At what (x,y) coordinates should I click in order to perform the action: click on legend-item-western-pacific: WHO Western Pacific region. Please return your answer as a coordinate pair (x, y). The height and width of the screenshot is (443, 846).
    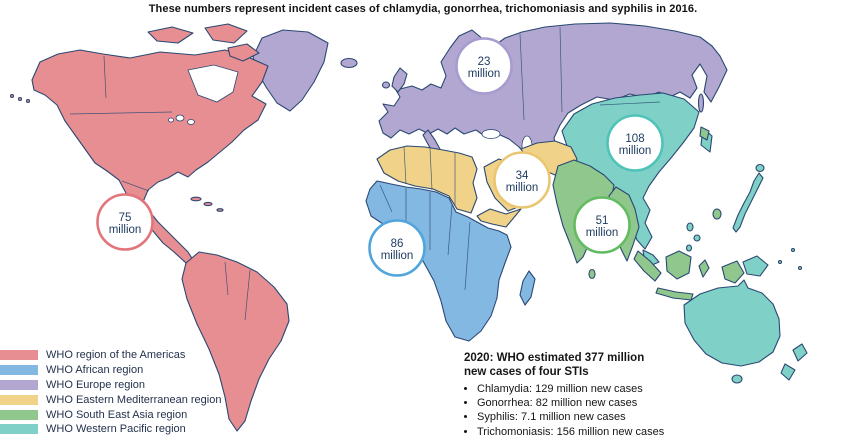
    Looking at the image, I should click on (110, 429).